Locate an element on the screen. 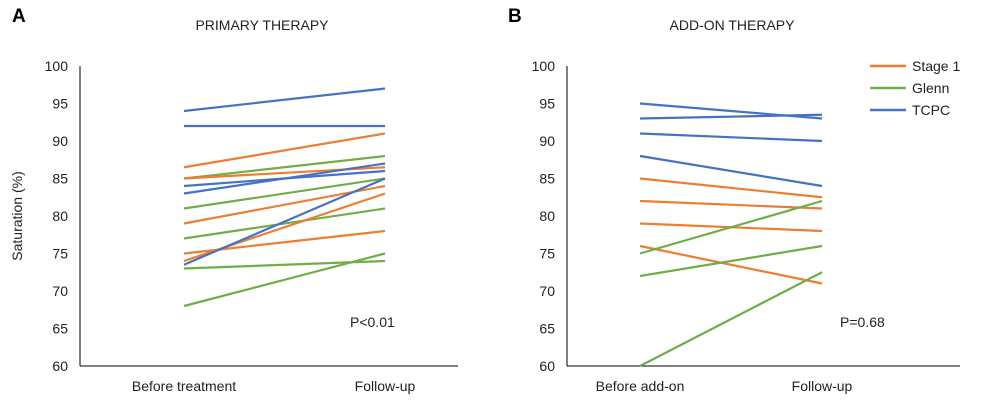 The height and width of the screenshot is (401, 984). legend-label-glenn: Glenn is located at coordinates (930, 88).